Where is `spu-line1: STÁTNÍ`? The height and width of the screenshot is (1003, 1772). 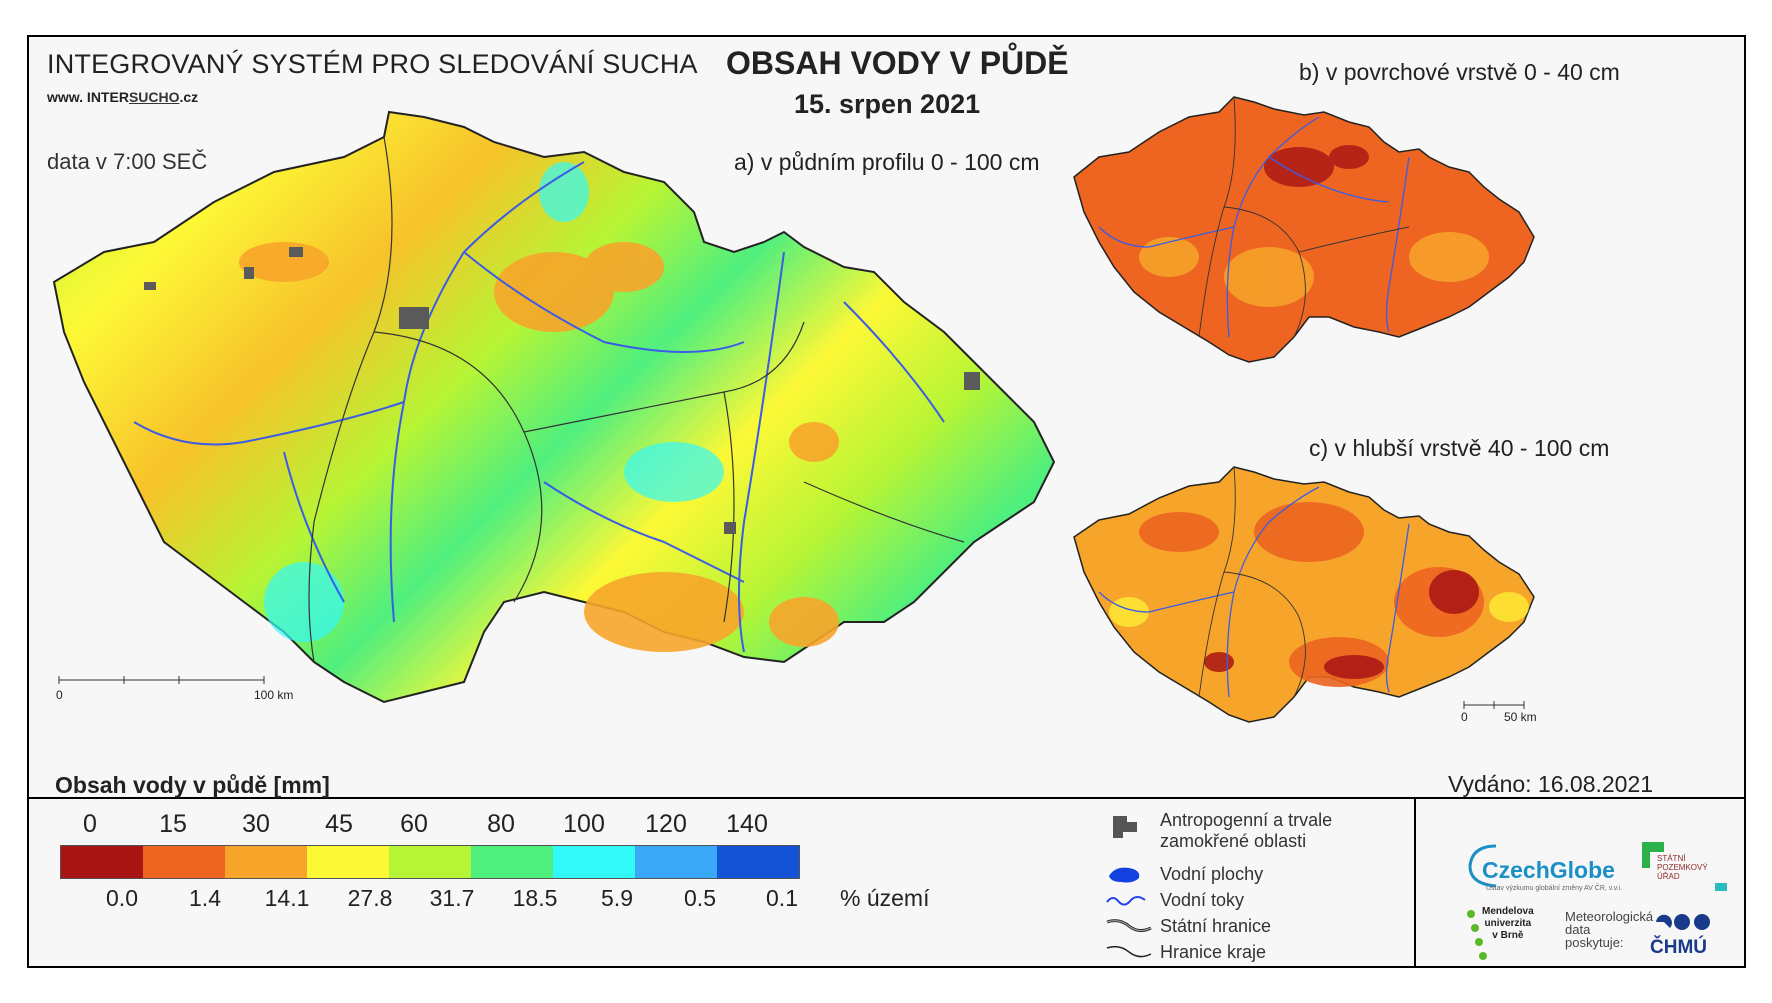
spu-line1: STÁTNÍ is located at coordinates (1671, 858).